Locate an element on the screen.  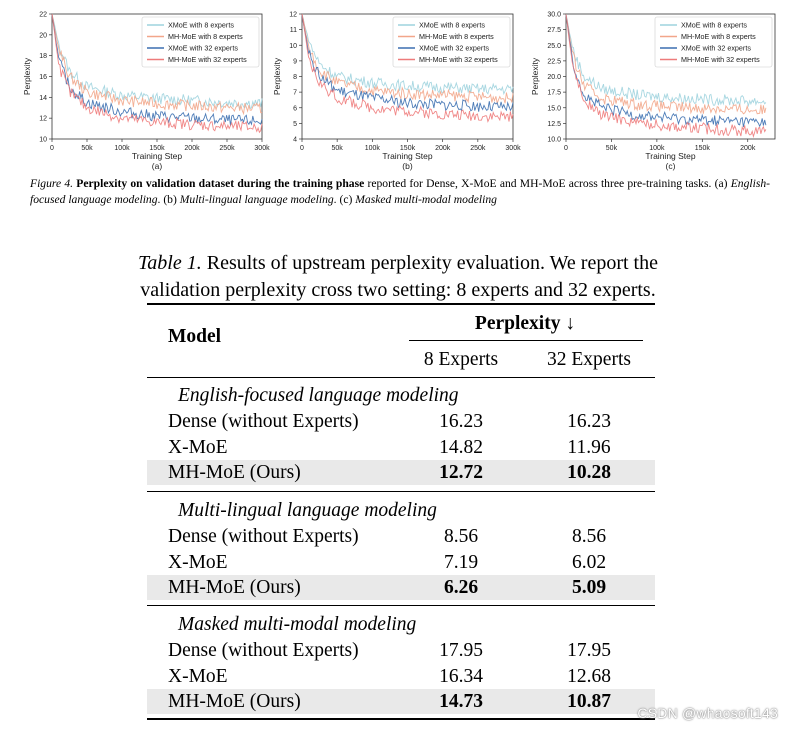
cell-8: 16.23 is located at coordinates (461, 421).